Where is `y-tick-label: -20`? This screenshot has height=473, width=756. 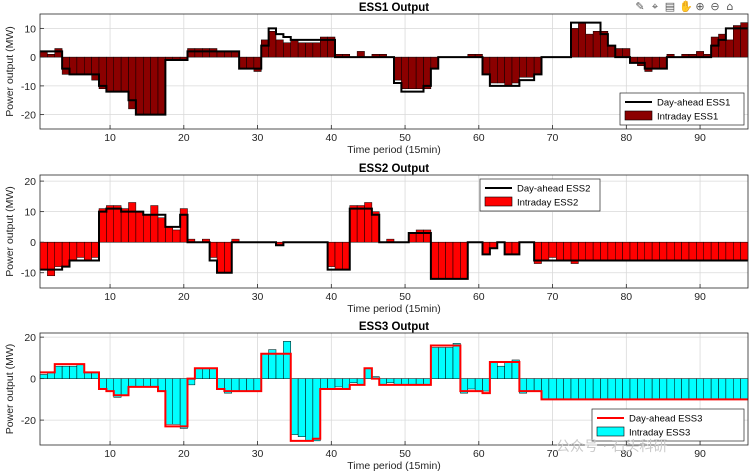 y-tick-label: -20 is located at coordinates (28, 421).